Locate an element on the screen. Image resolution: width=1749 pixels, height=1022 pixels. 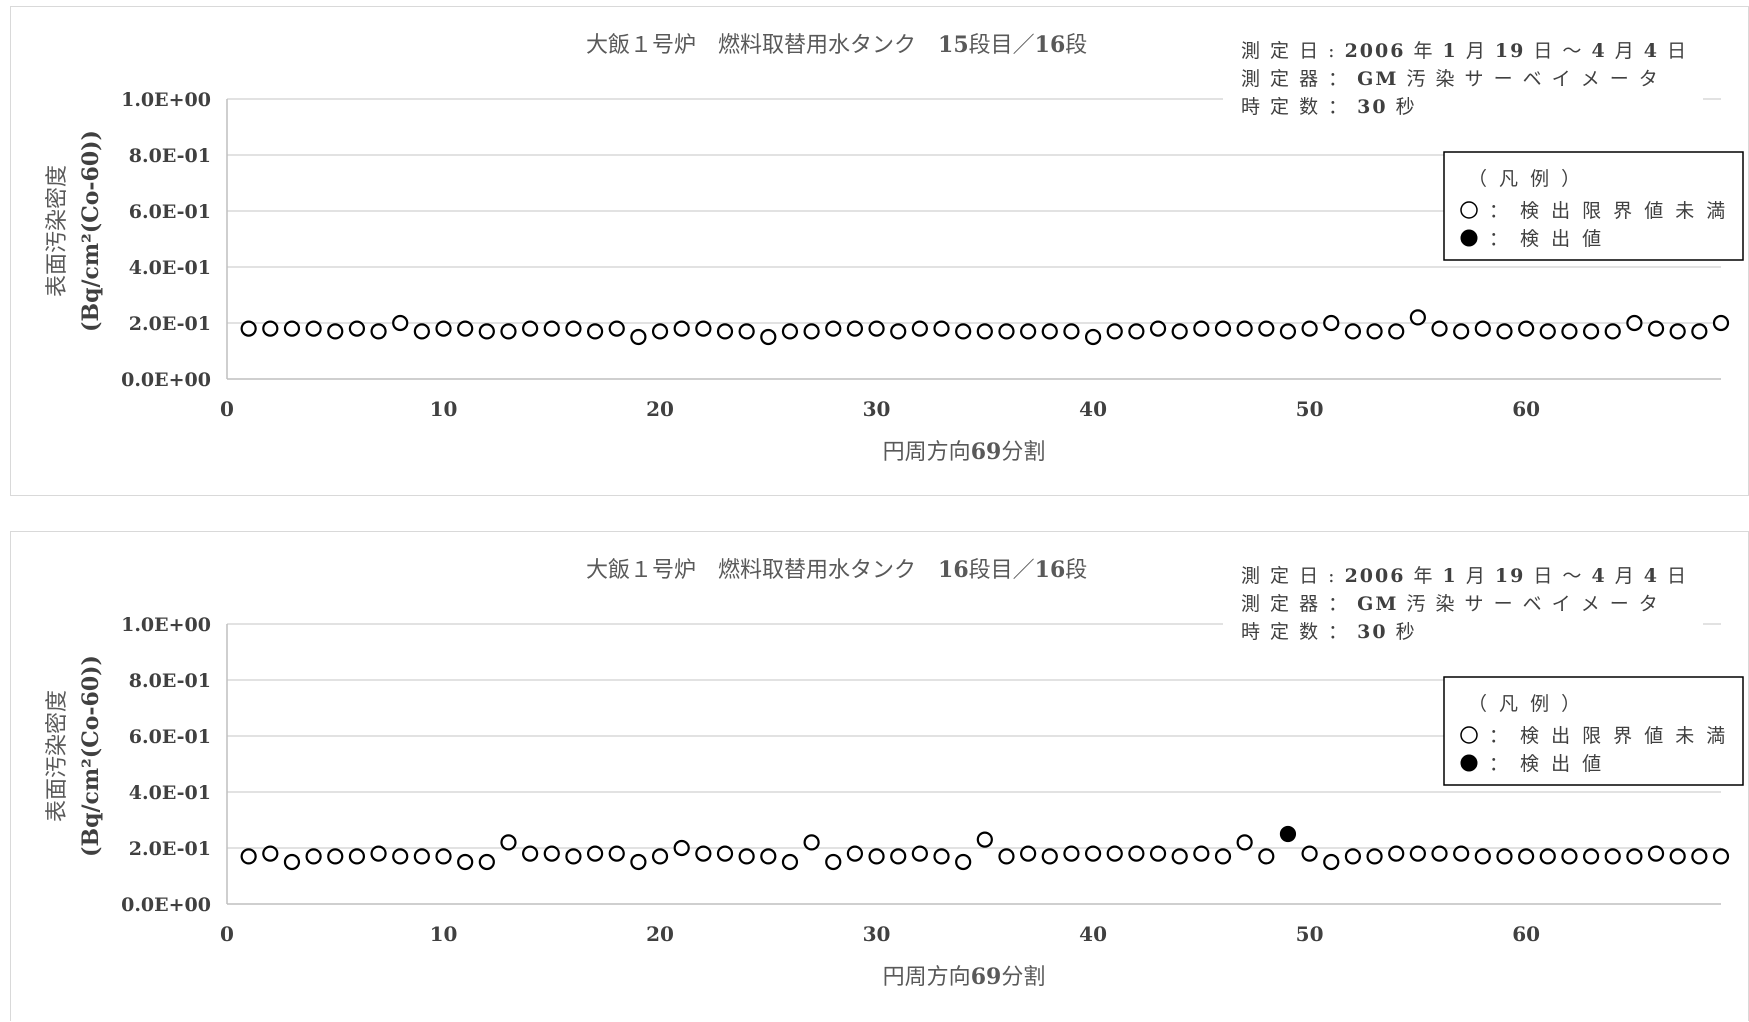
x-tick-label: 50 is located at coordinates (1310, 934).